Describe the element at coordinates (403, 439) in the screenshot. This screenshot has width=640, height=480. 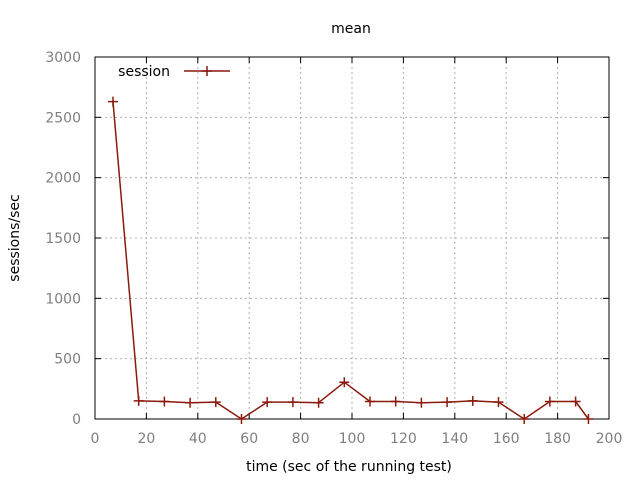
I see `x-tick-label: 120` at that location.